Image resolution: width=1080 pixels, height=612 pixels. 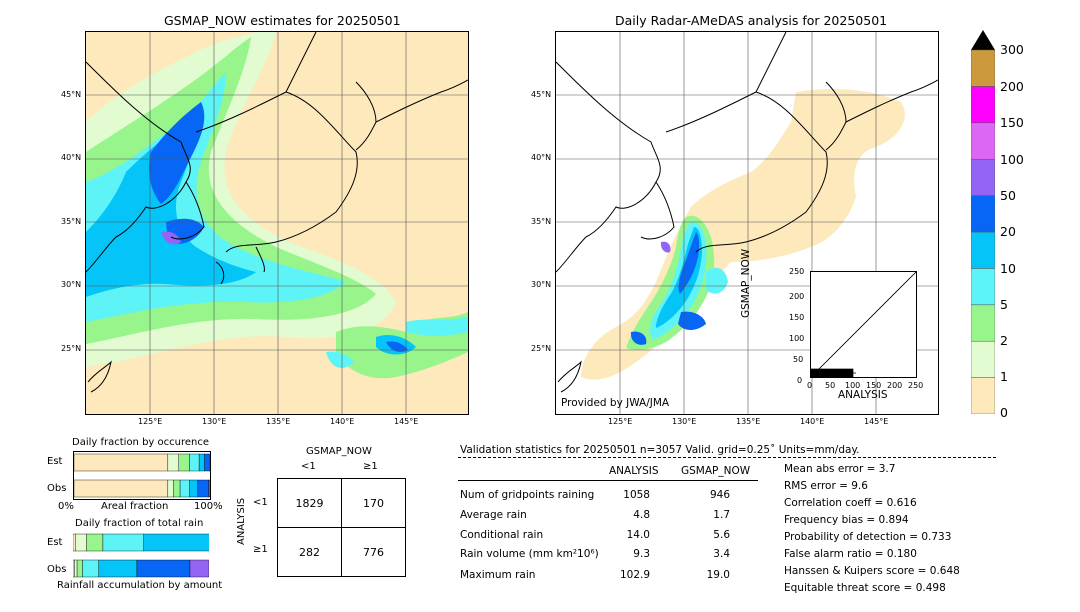 I want to click on validation-score: False alarm ratio = 0.180, so click(x=850, y=554).